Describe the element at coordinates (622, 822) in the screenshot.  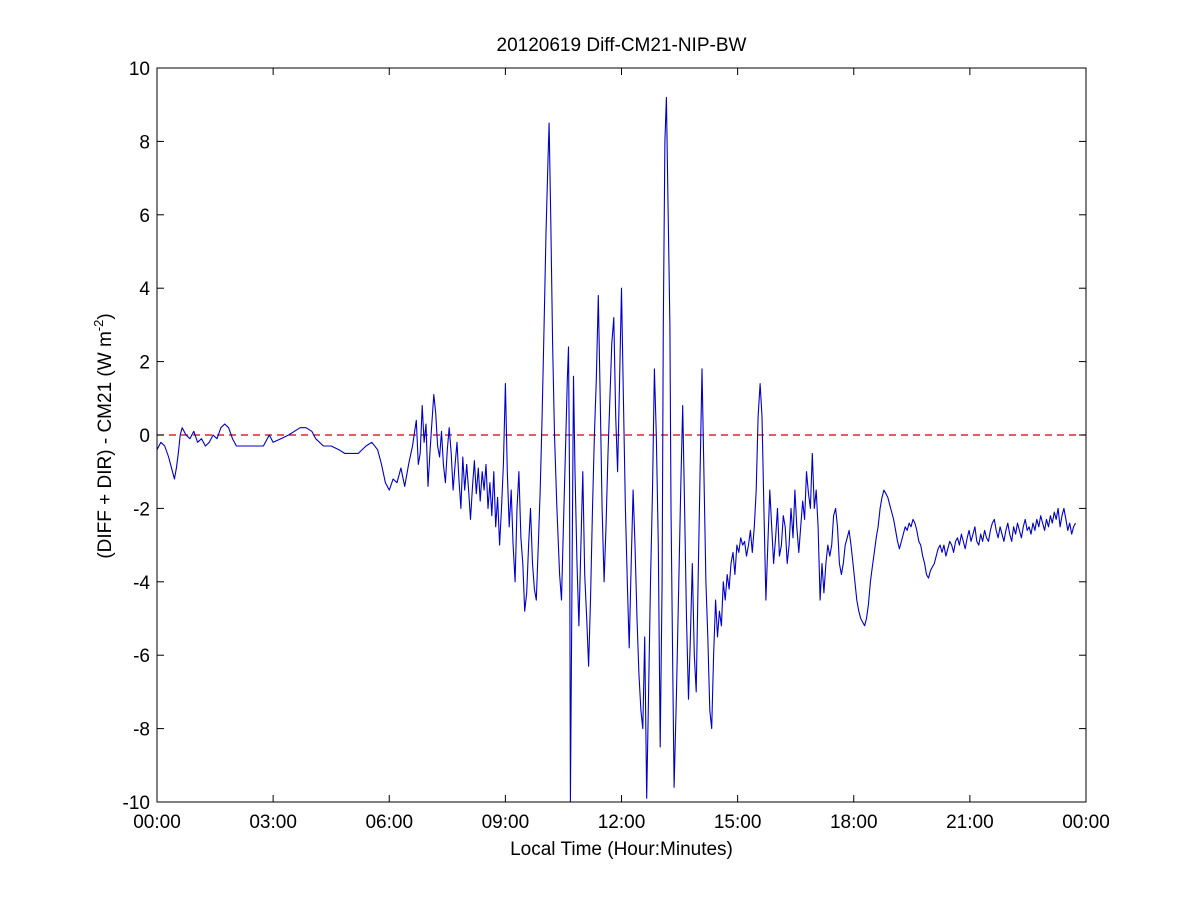
I see `x-tick-label: 12:00` at that location.